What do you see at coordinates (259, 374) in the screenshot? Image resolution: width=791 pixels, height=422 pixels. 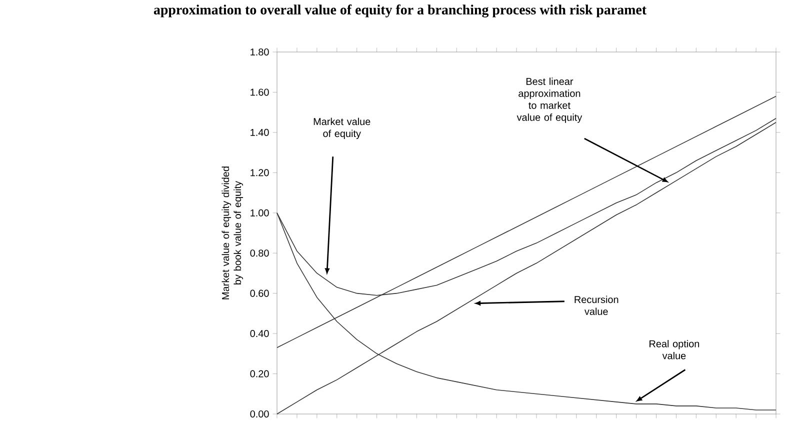 I see `y-tick-label: 0.20` at bounding box center [259, 374].